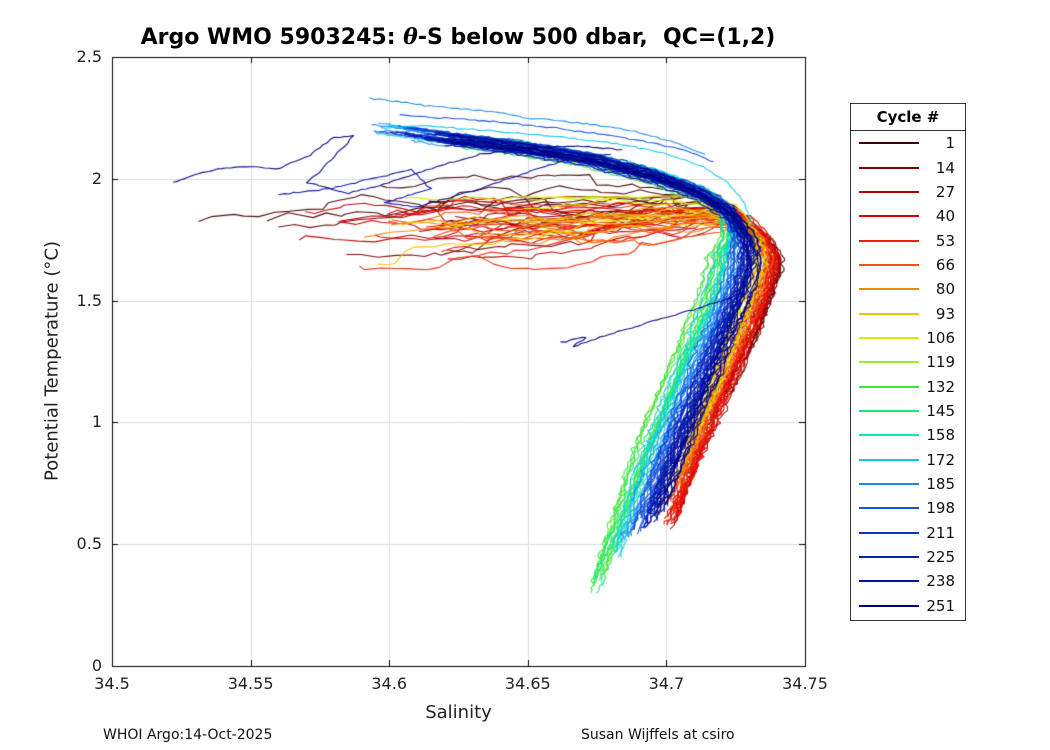 The height and width of the screenshot is (750, 1050). I want to click on title-prefix: Argo WMO 5903245:, so click(272, 37).